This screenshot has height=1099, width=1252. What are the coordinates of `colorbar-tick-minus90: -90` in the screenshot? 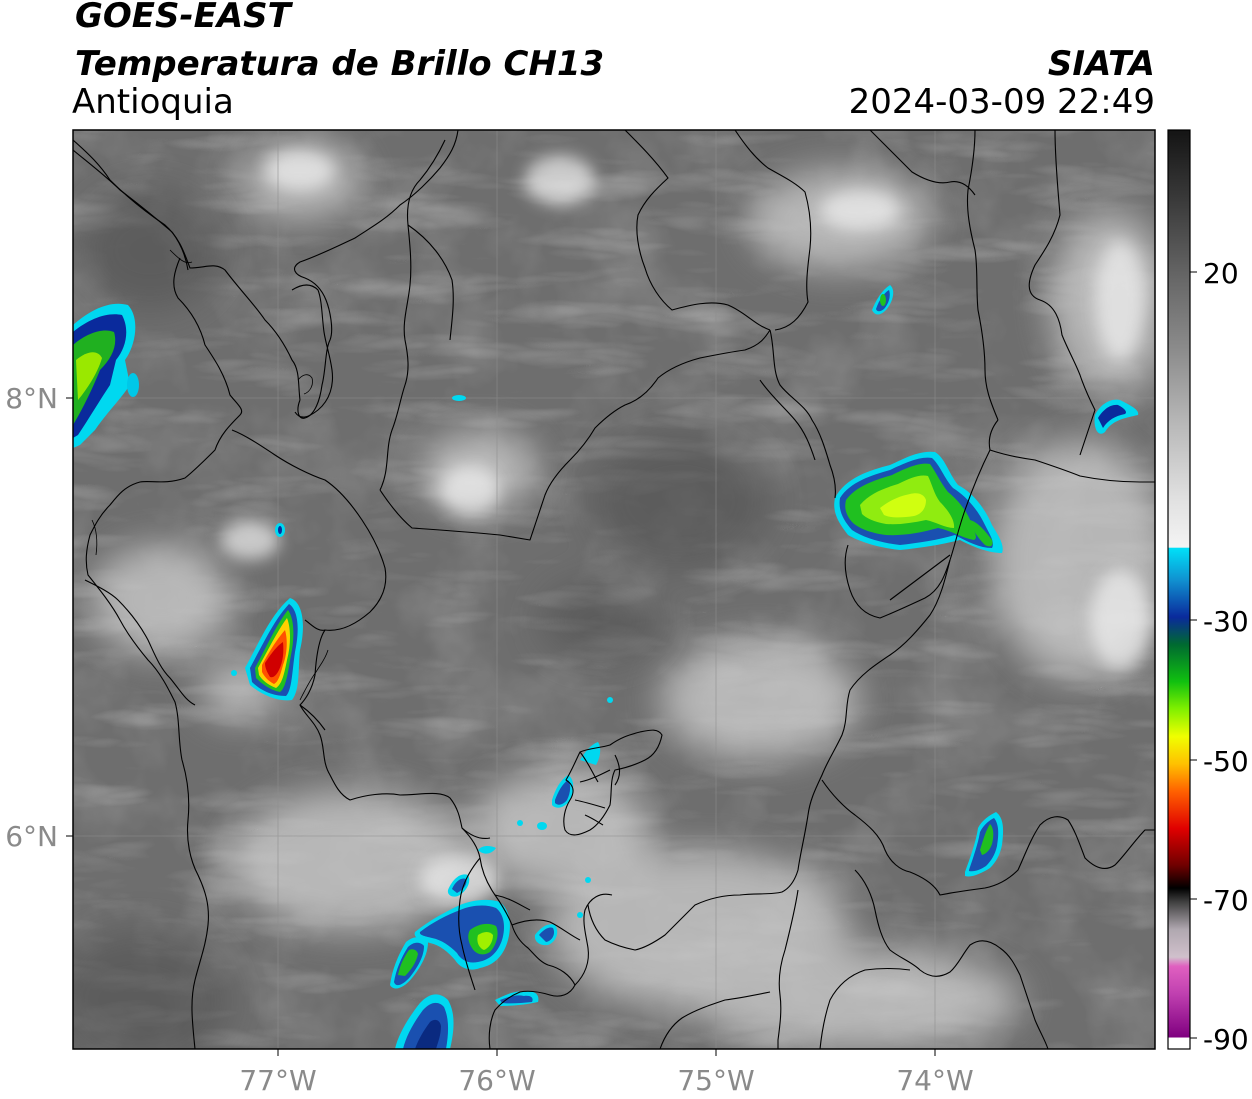 It's located at (1226, 1039).